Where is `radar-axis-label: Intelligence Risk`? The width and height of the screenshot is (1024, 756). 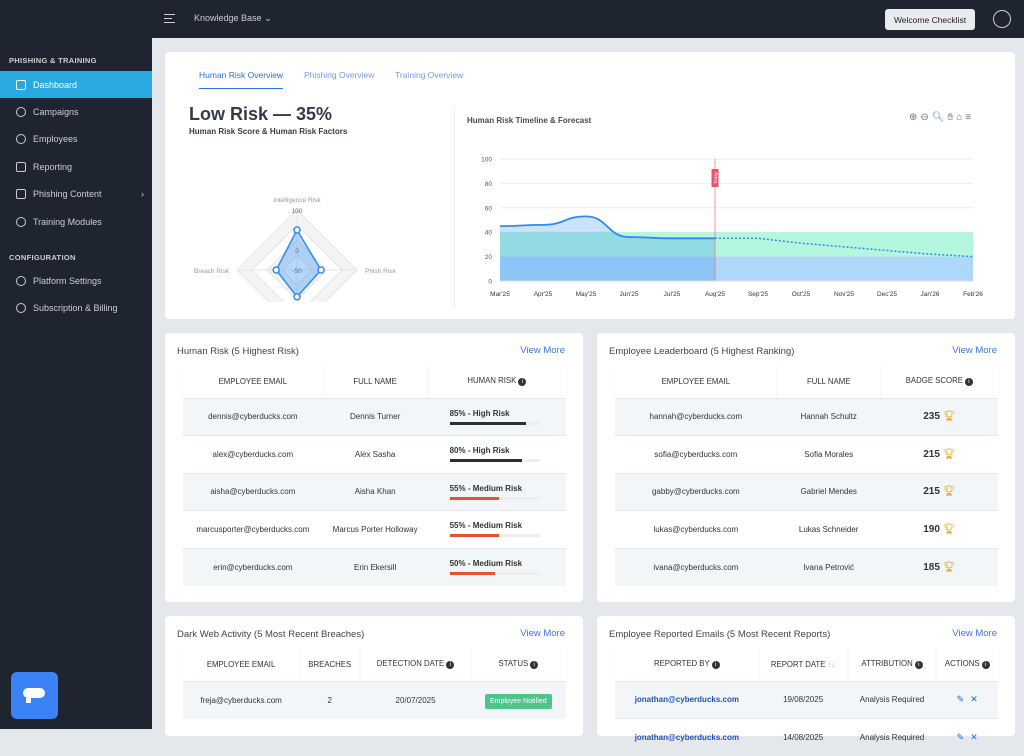
radar-axis-label: Intelligence Risk is located at coordinates (297, 200).